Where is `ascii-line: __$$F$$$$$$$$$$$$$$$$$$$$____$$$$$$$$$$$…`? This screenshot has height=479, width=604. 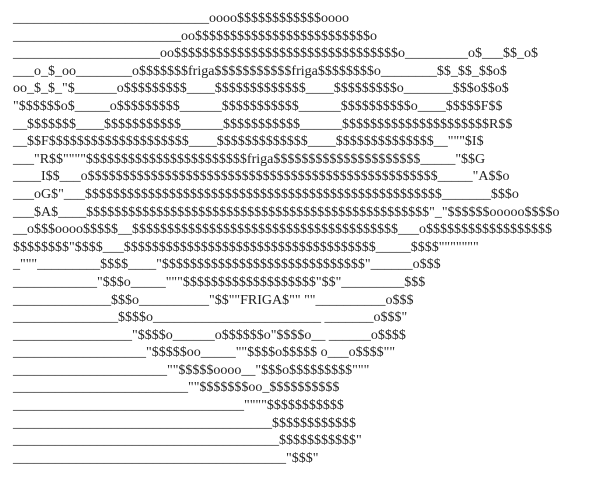 ascii-line: __$$F$$$$$$$$$$$$$$$$$$$$____$$$$$$$$$$$… is located at coordinates (248, 142).